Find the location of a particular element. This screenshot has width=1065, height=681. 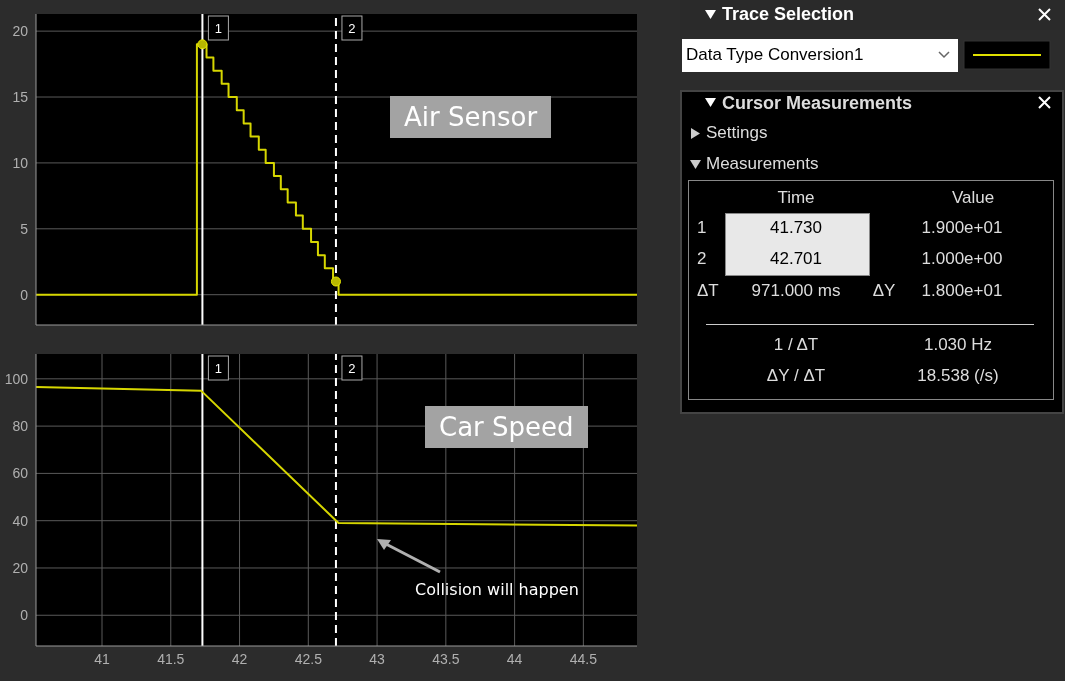

text: 1.900e+01 is located at coordinates (962, 228).